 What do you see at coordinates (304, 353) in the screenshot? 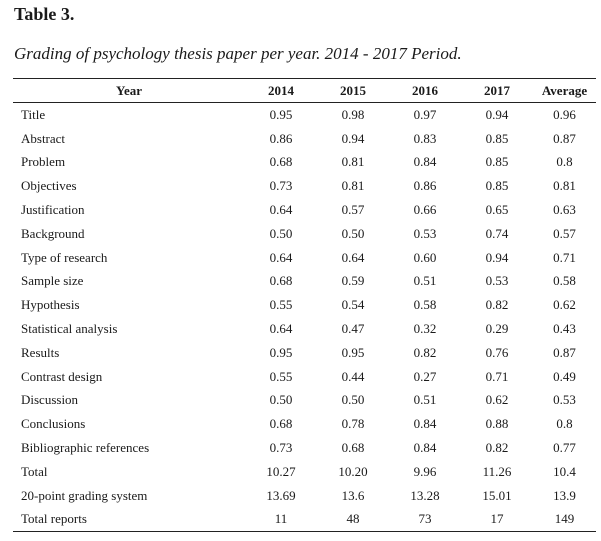
I see `table-row: Results 0.95 0.95 0.82 0.76 0.87` at bounding box center [304, 353].